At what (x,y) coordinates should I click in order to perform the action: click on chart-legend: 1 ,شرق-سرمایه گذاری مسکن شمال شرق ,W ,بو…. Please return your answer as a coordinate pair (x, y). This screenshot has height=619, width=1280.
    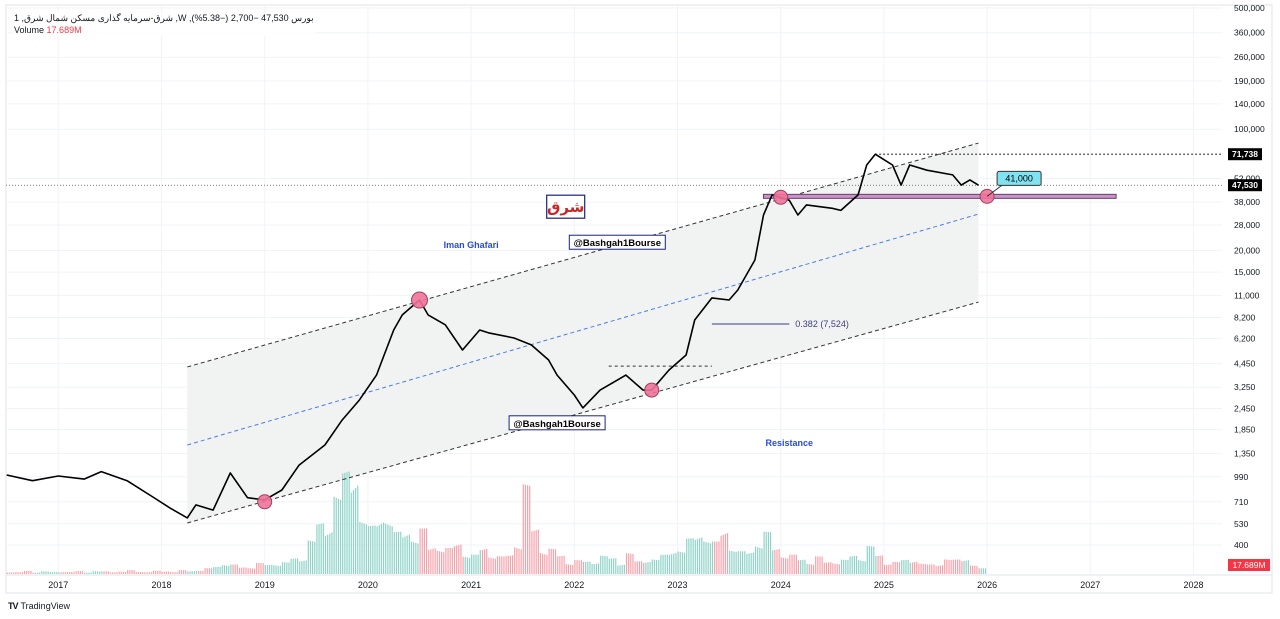
    Looking at the image, I should click on (164, 24).